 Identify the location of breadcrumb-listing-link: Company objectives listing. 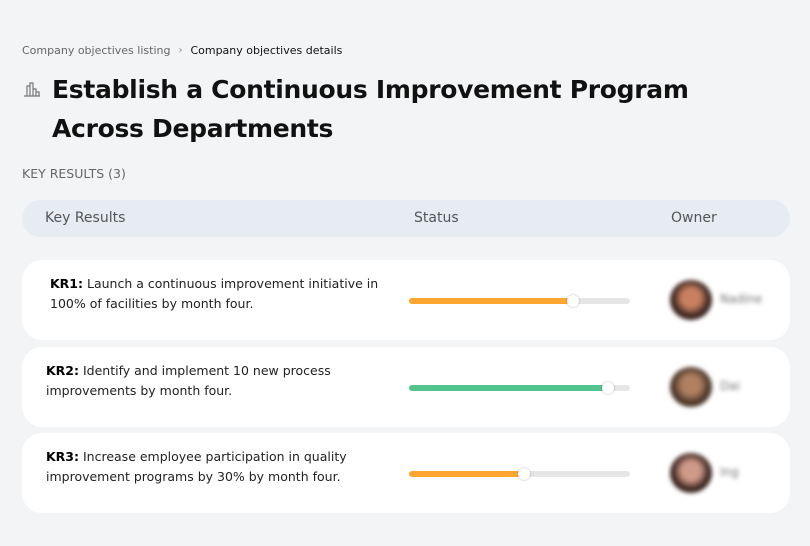
(96, 50).